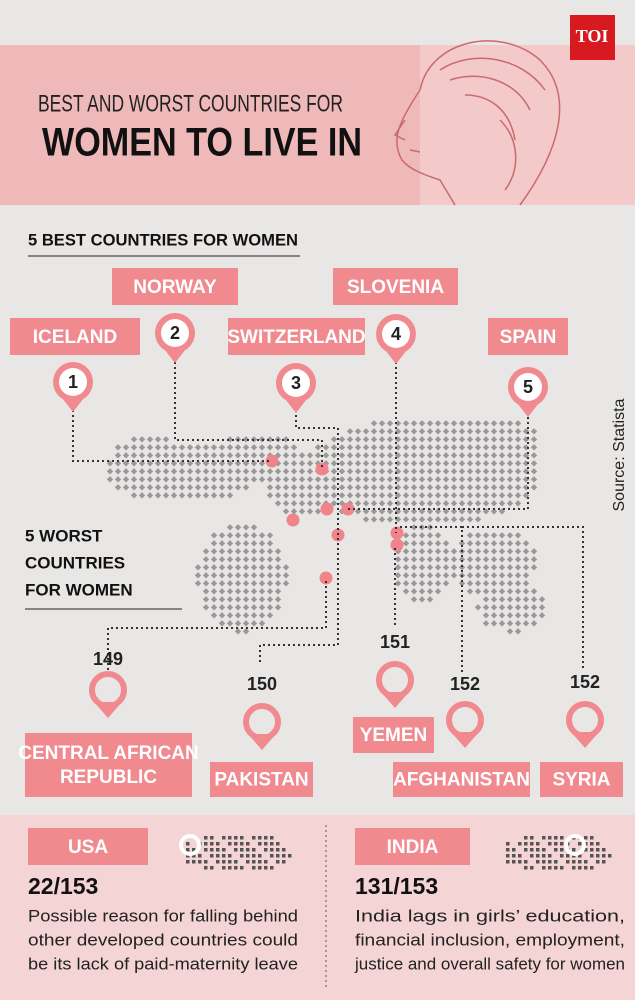 This screenshot has height=1000, width=635. Describe the element at coordinates (465, 720) in the screenshot. I see `pin-ring` at that location.